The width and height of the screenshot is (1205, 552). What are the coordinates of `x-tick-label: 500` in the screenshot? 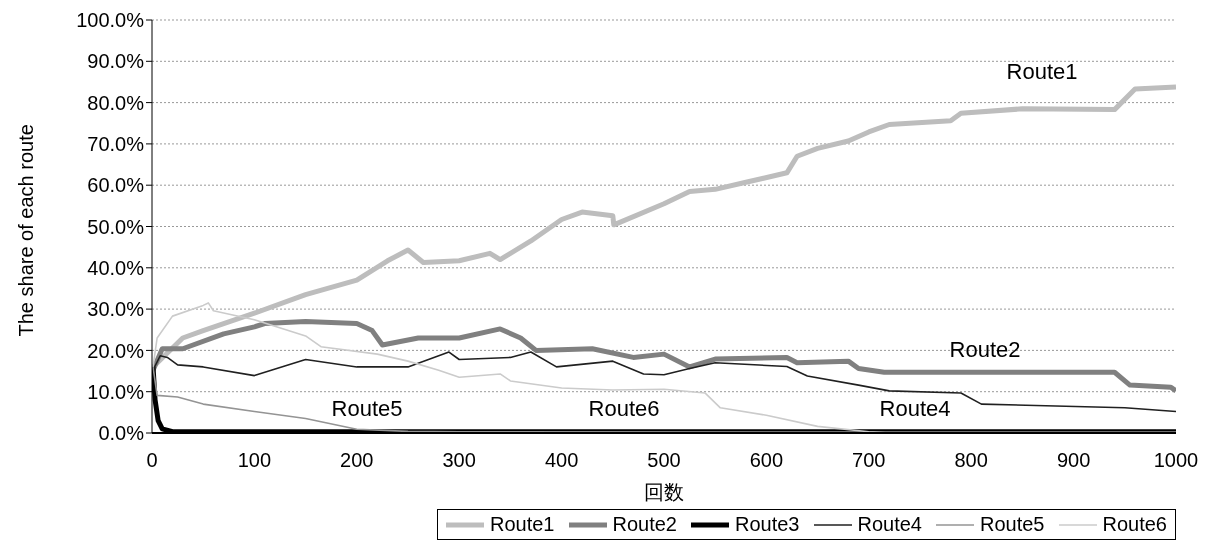 It's located at (664, 460).